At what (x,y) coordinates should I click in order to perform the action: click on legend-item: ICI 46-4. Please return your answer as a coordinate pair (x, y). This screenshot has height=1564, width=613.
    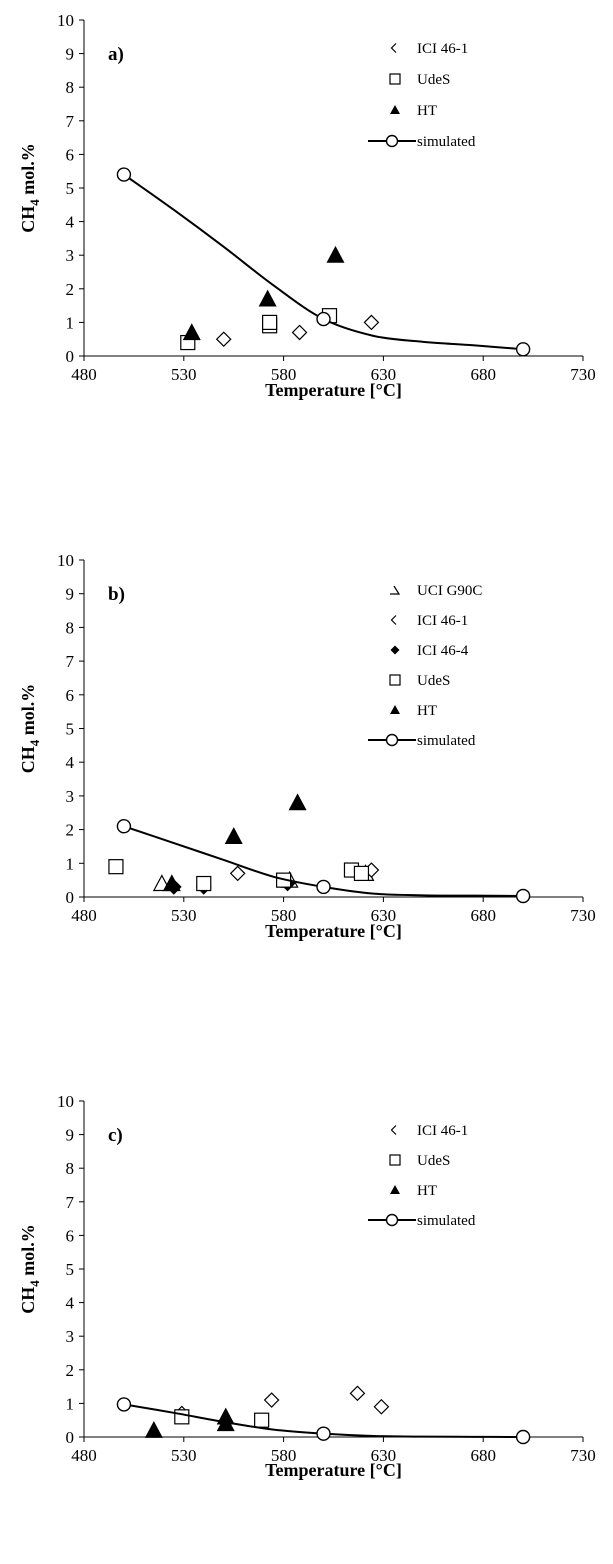
    Looking at the image, I should click on (429, 651).